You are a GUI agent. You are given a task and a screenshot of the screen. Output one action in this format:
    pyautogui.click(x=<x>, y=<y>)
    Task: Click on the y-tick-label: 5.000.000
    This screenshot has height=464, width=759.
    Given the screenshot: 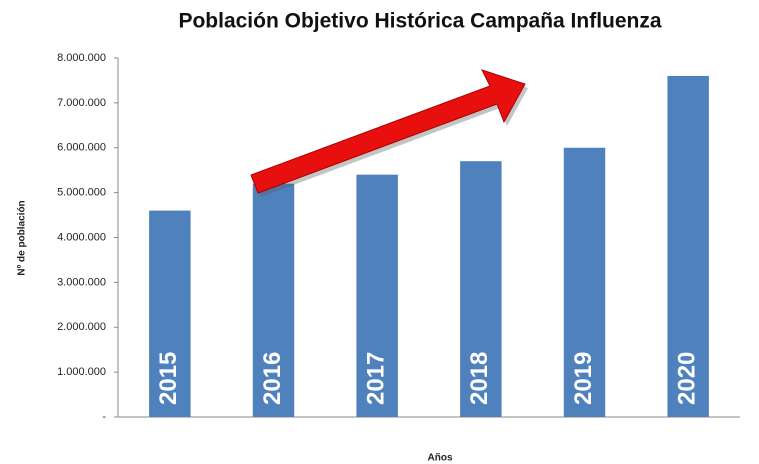 What is the action you would take?
    pyautogui.click(x=81, y=193)
    